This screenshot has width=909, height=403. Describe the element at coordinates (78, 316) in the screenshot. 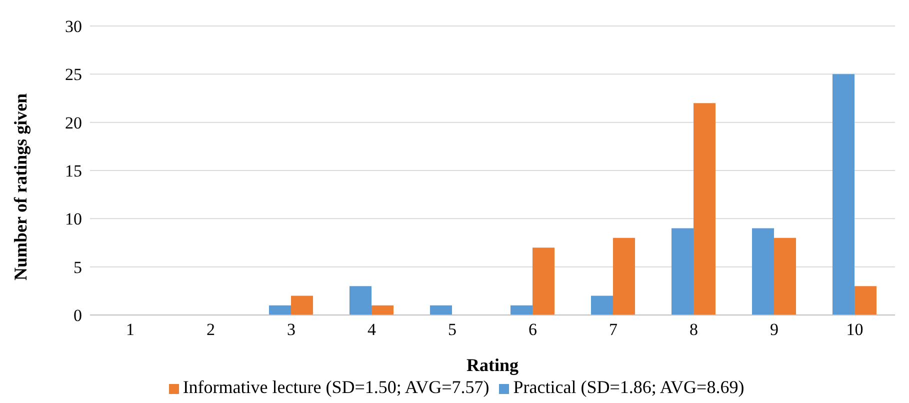

I see `y-tick-label: 0` at that location.